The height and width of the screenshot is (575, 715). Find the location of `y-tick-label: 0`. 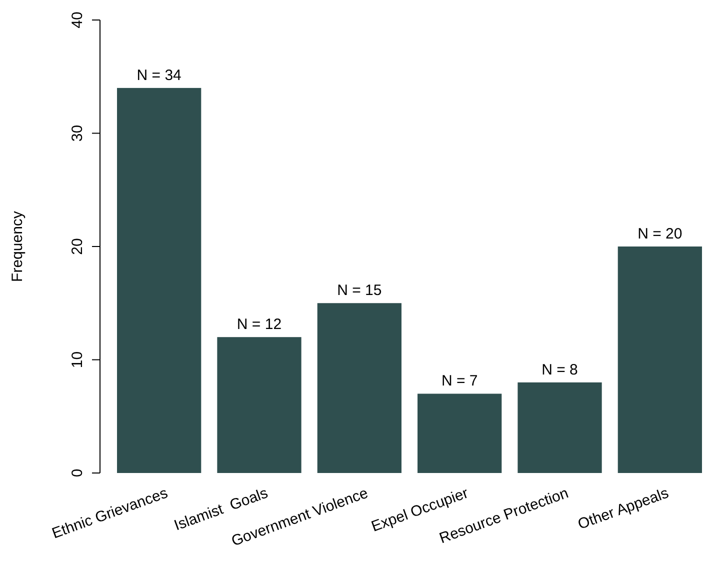

y-tick-label: 0 is located at coordinates (77, 473).